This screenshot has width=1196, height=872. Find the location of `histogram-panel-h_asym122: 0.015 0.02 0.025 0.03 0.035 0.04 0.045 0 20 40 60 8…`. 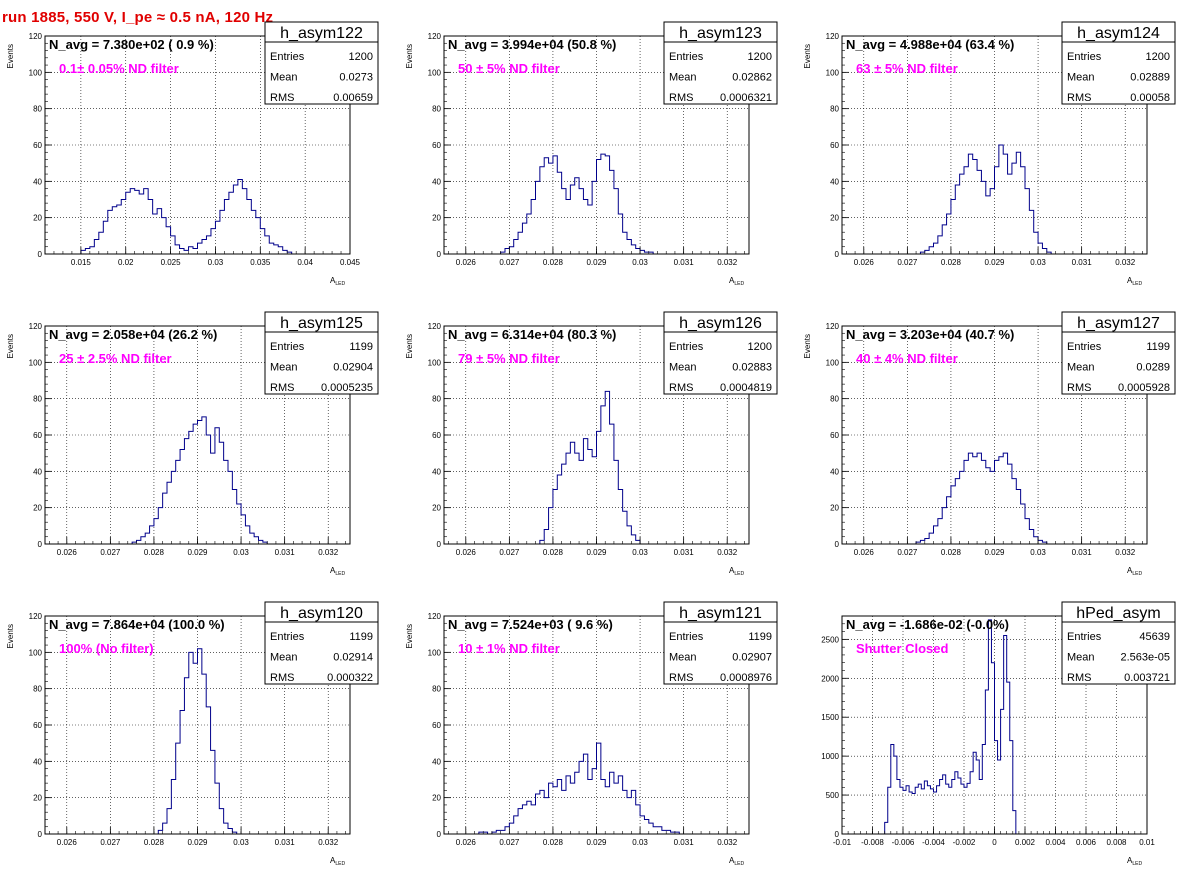

histogram-panel-h_asym122: 0.015 0.02 0.025 0.03 0.035 0.04 0.045 0 20 40 60 8… is located at coordinates (192, 154).